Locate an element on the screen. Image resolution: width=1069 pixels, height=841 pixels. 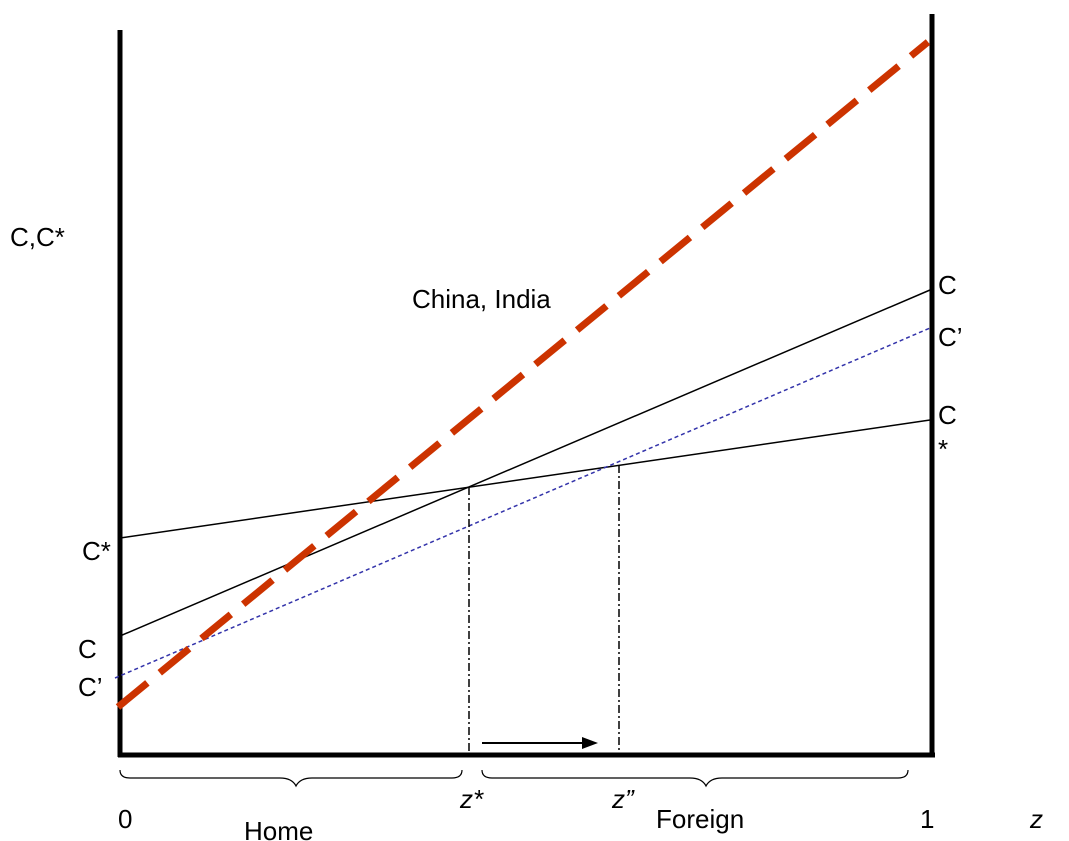
z-double-prime-label: z” is located at coordinates (623, 799).